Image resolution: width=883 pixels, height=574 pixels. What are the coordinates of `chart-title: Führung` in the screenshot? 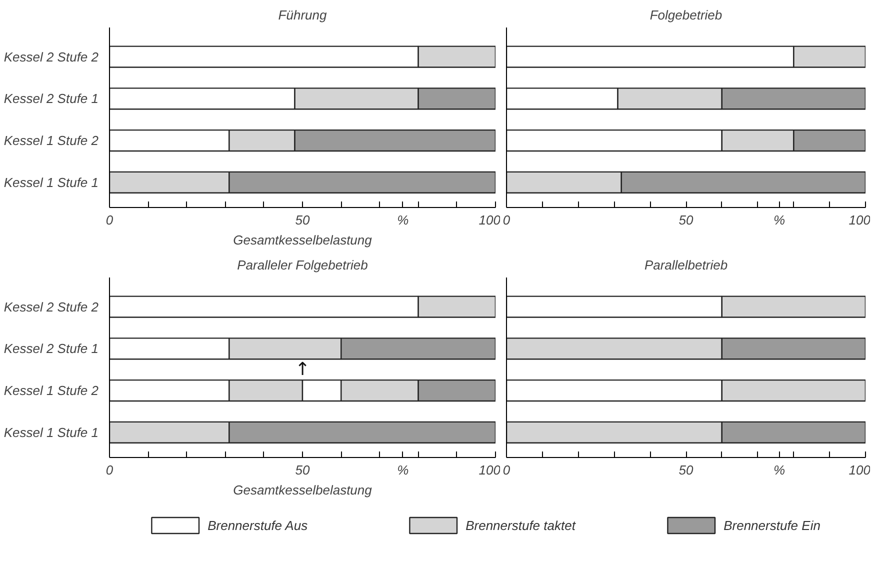 It's located at (303, 15).